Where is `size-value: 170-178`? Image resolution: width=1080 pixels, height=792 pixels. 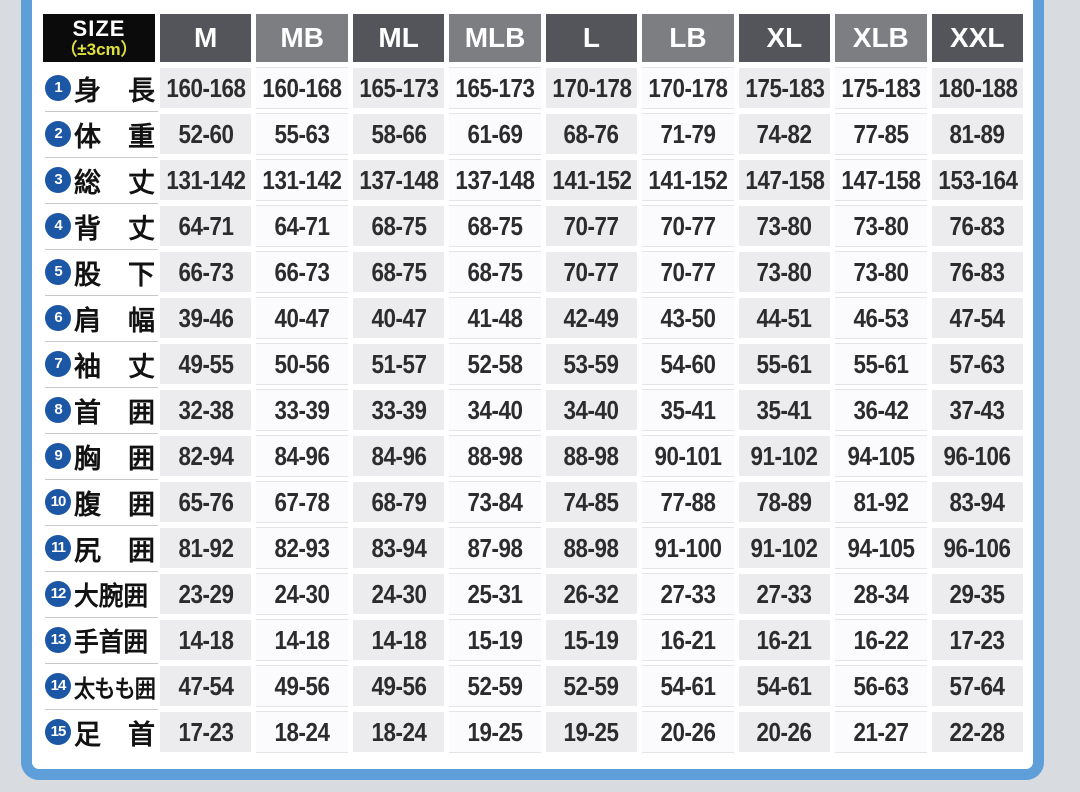
size-value: 170-178 is located at coordinates (688, 87).